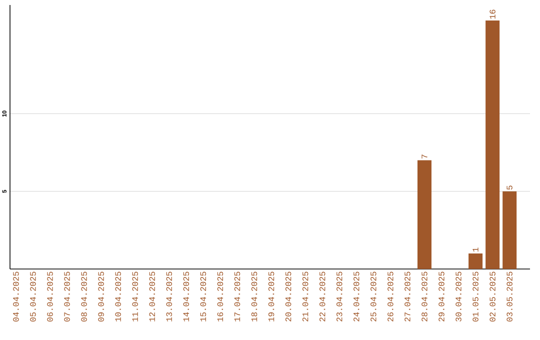 This screenshot has height=340, width=540. Describe the element at coordinates (101, 297) in the screenshot. I see `x-tick-label: 09.04.2025` at that location.